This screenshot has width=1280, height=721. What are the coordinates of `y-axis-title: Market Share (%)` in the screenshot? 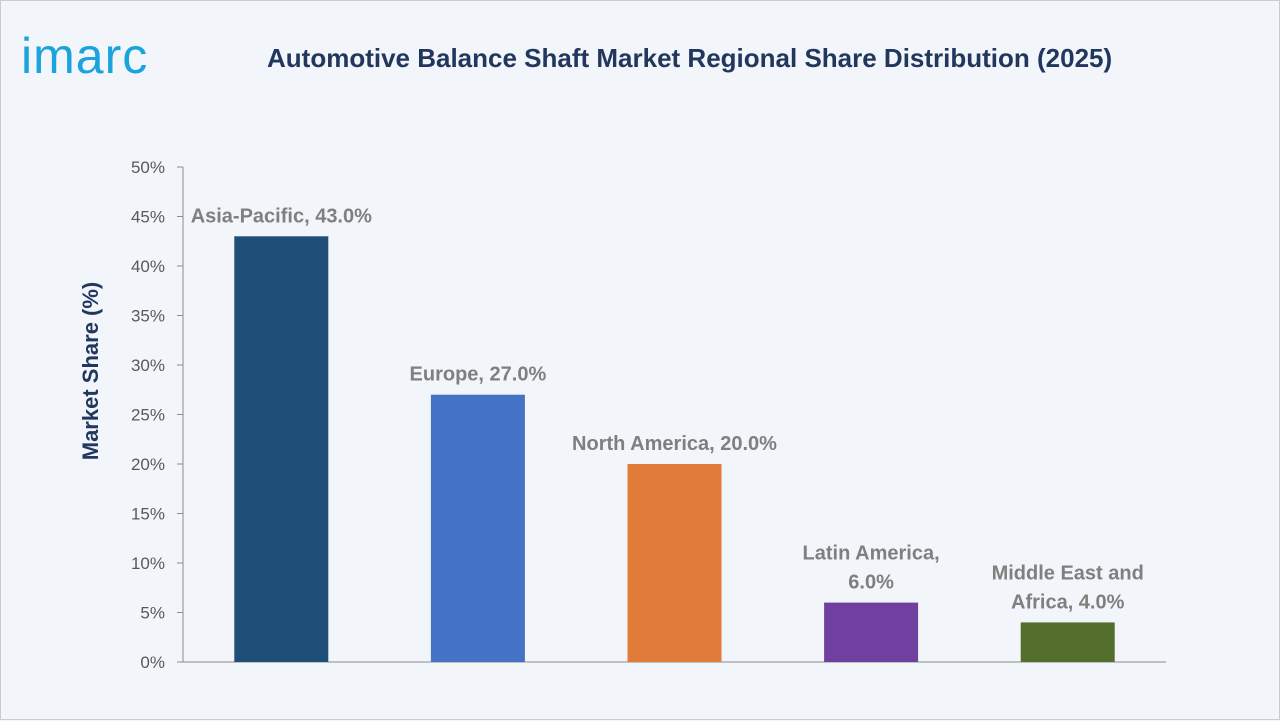 It's located at (90, 371).